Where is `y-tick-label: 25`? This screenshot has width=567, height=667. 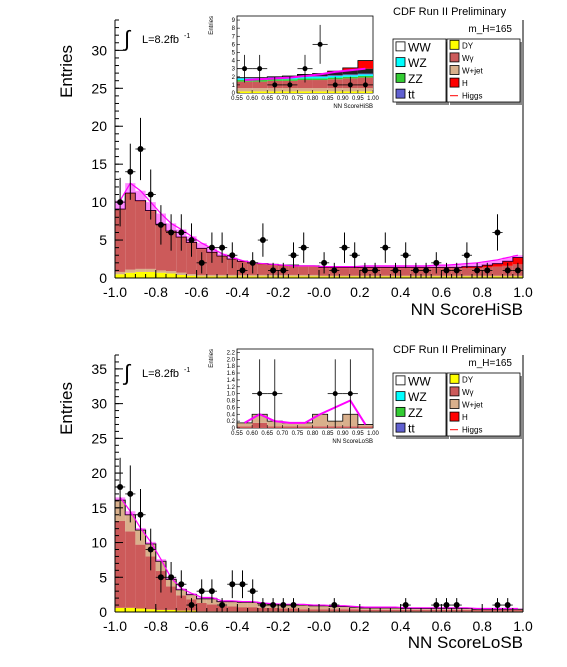
y-tick-label: 25 is located at coordinates (99, 88).